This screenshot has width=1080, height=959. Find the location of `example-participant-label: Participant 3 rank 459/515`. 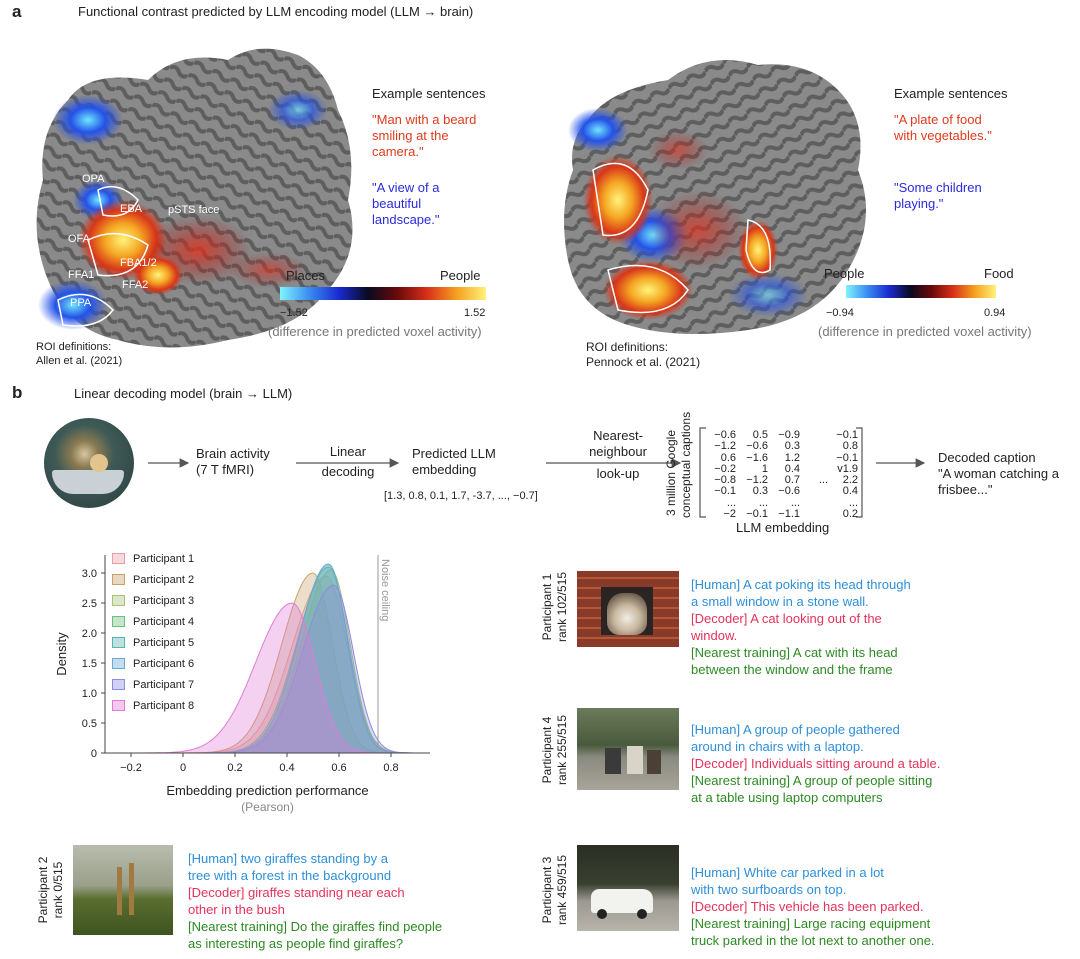

example-participant-label: Participant 3 rank 459/515 is located at coordinates (554, 890).